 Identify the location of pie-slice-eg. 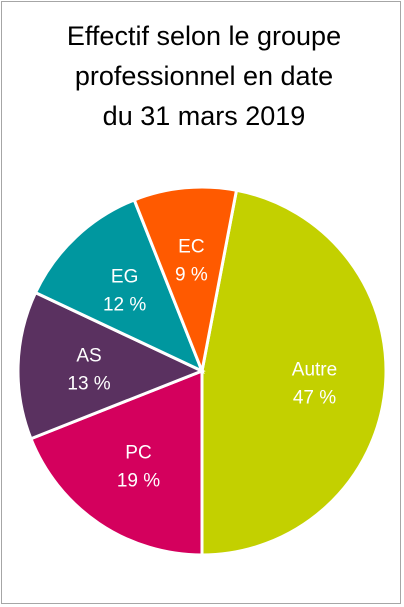
(119, 285).